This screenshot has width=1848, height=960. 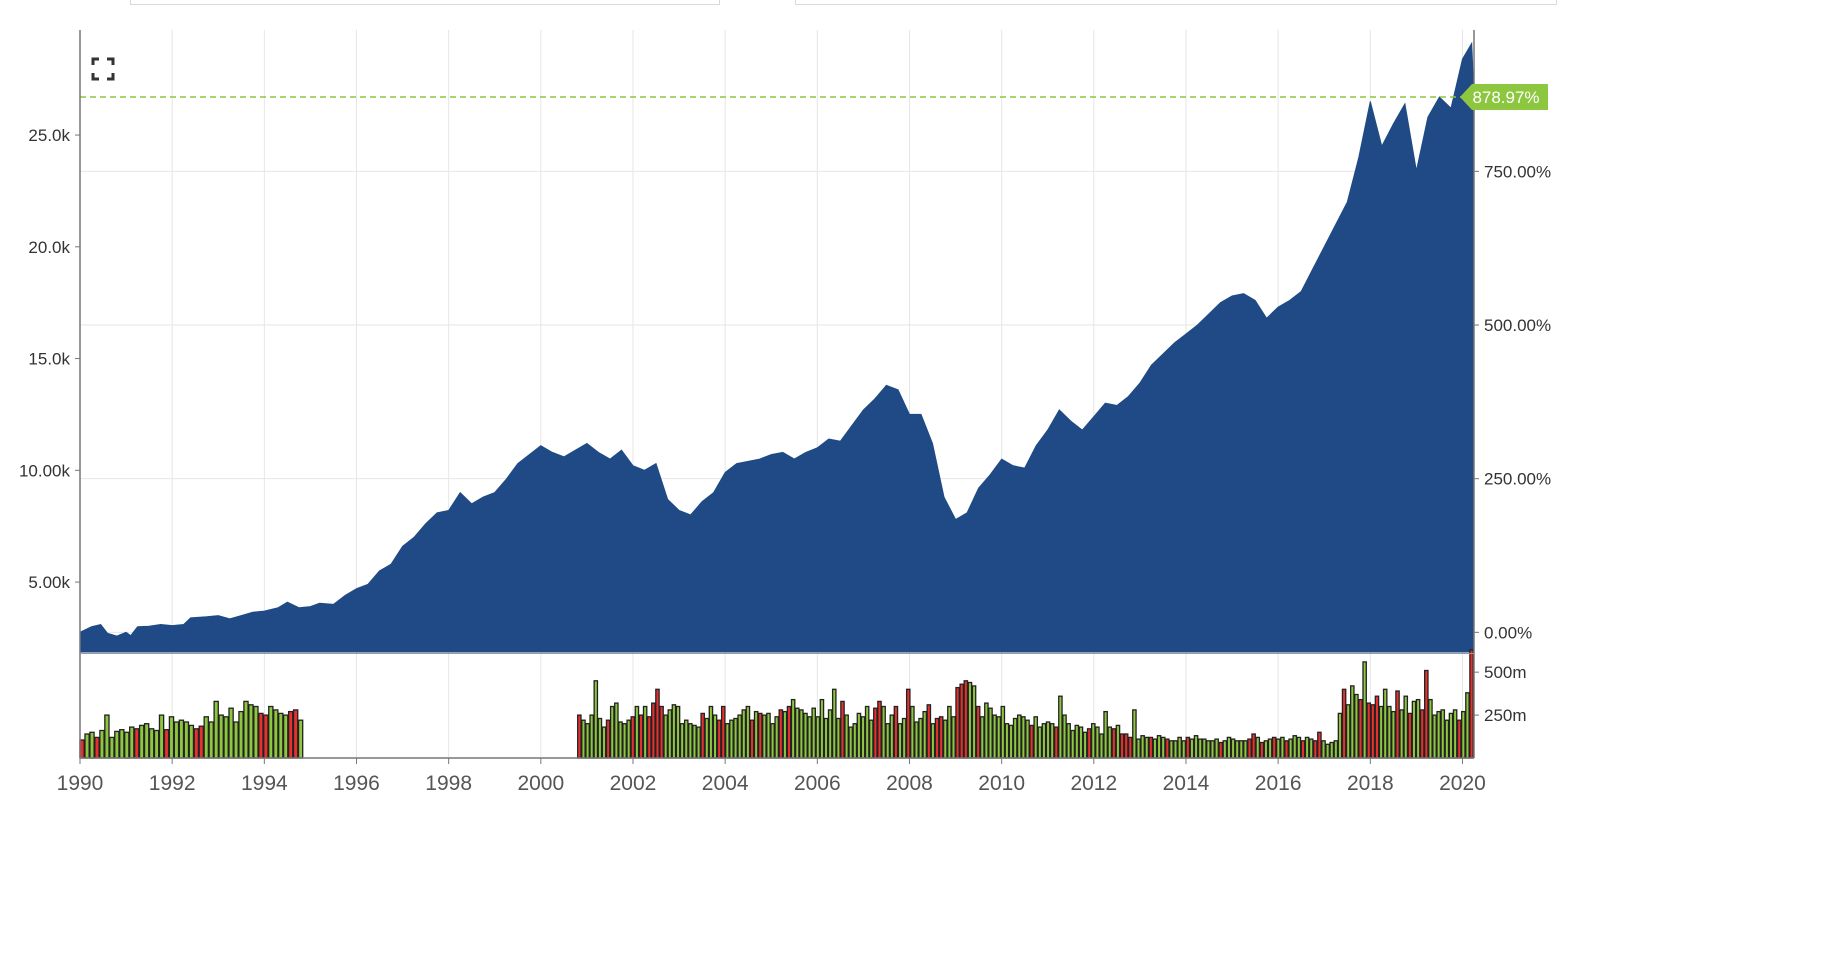 What do you see at coordinates (1278, 783) in the screenshot?
I see `x-axis-tick-label: 2016` at bounding box center [1278, 783].